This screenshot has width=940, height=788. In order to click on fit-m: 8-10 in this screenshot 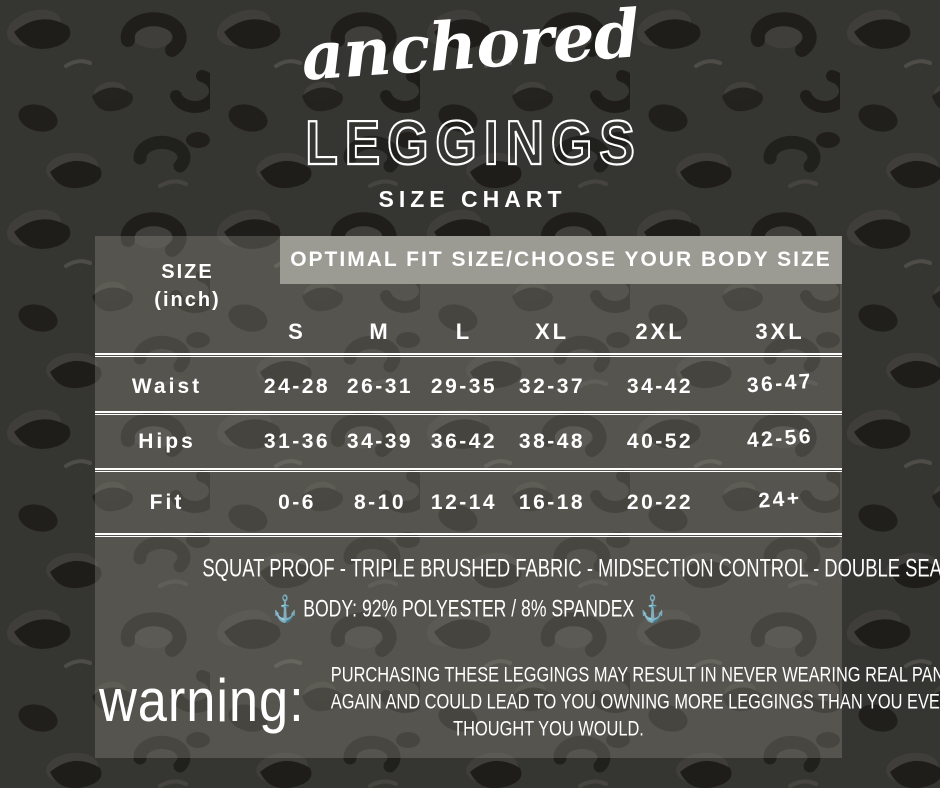, I will do `click(380, 502)`.